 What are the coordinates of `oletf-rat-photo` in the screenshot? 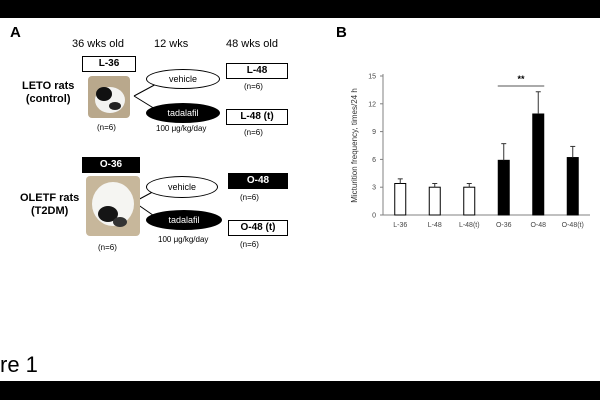 It's located at (113, 206).